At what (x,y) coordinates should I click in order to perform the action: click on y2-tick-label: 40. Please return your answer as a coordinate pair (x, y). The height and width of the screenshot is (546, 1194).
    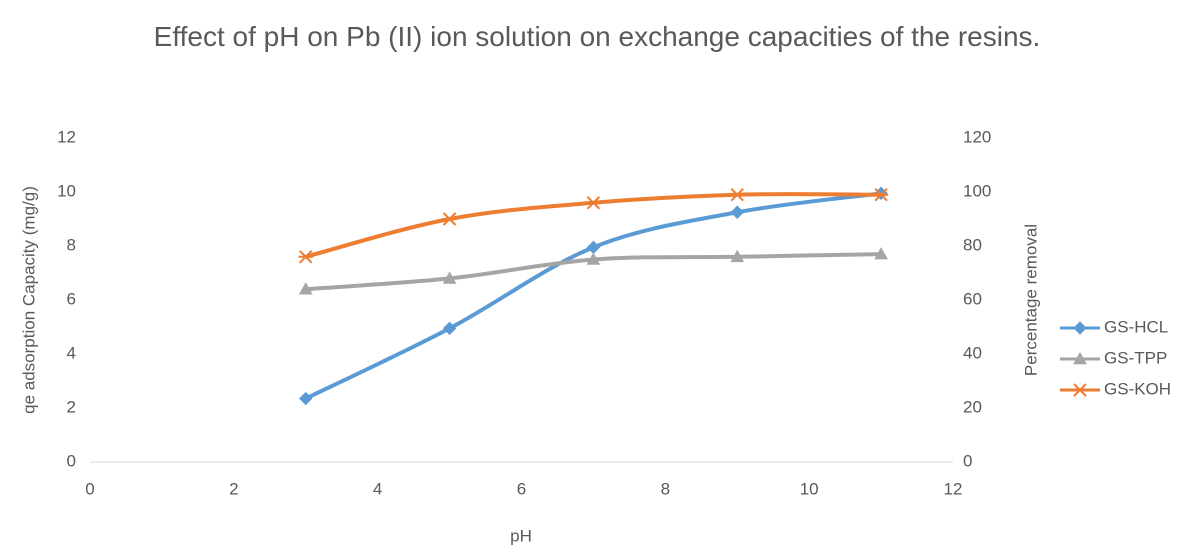
    Looking at the image, I should click on (972, 352).